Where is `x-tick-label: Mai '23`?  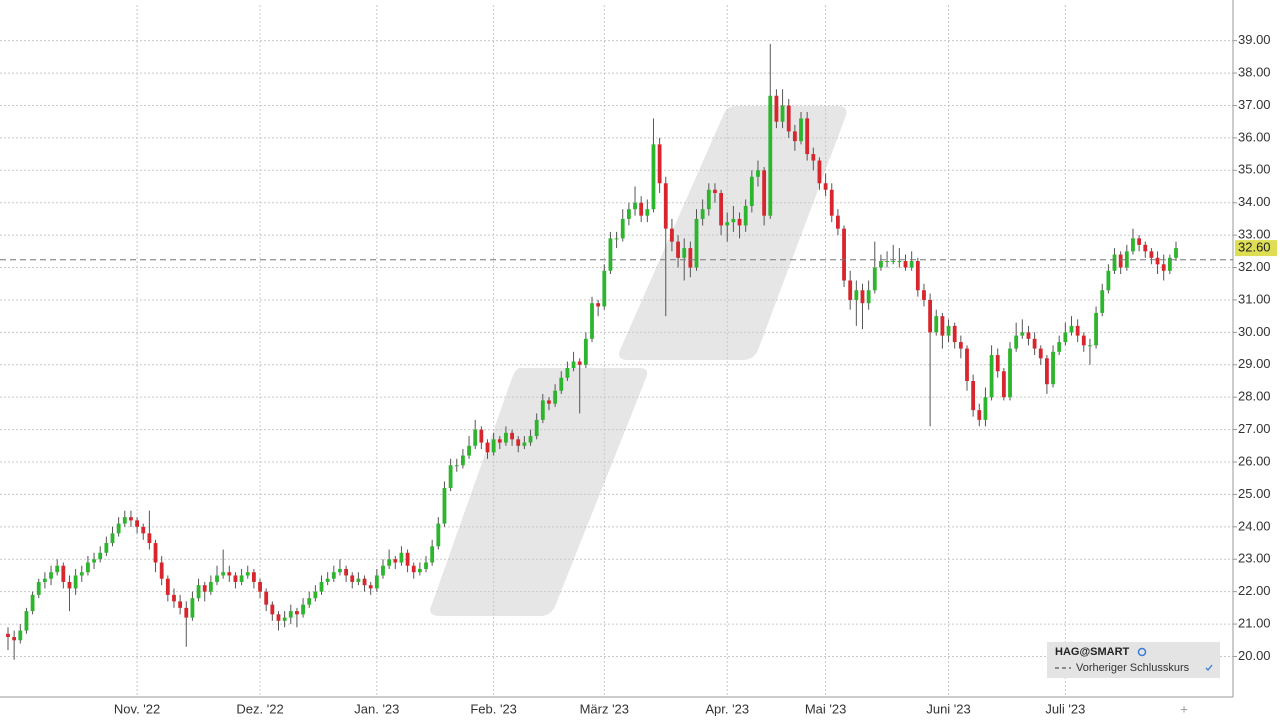 x-tick-label: Mai '23 is located at coordinates (826, 708).